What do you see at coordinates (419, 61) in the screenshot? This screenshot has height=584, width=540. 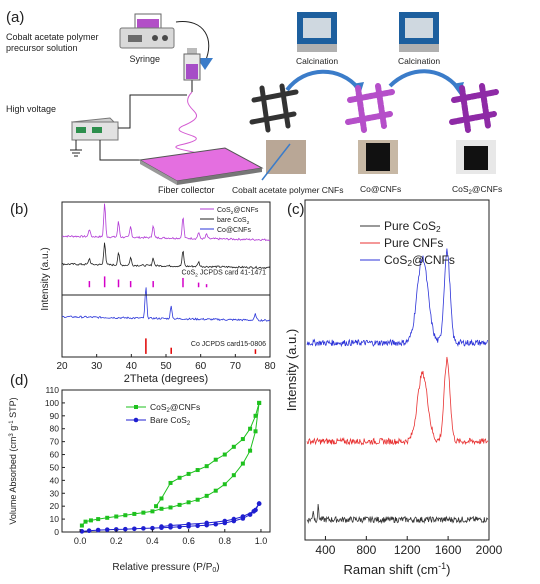 I see `calcination-label-2: Calcination` at bounding box center [419, 61].